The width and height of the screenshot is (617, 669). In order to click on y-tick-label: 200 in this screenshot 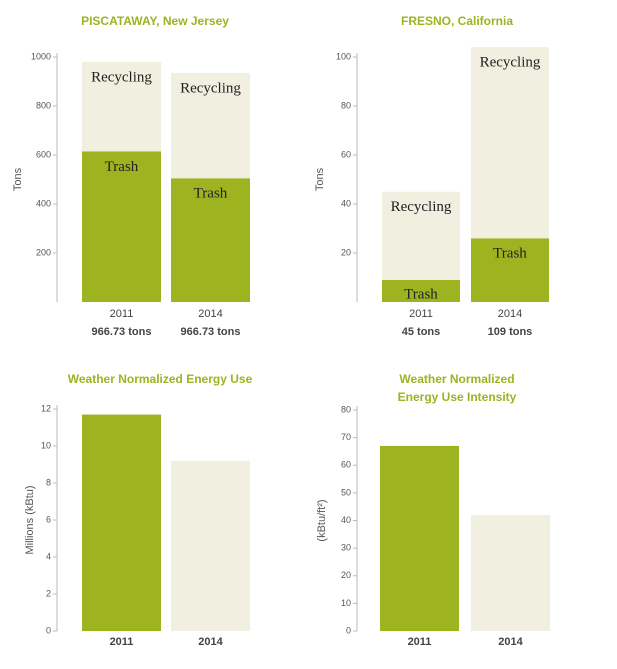, I will do `click(43, 252)`.